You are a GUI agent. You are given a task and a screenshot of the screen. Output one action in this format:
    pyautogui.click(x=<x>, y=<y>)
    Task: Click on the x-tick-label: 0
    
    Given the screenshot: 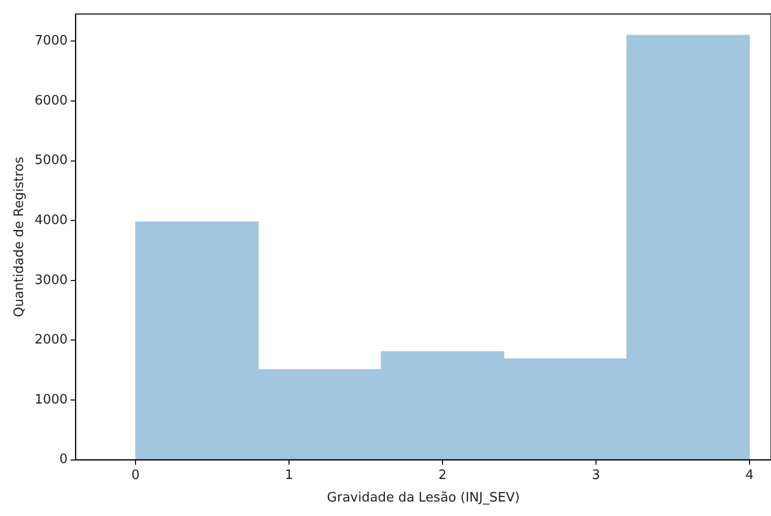 What is the action you would take?
    pyautogui.click(x=135, y=475)
    